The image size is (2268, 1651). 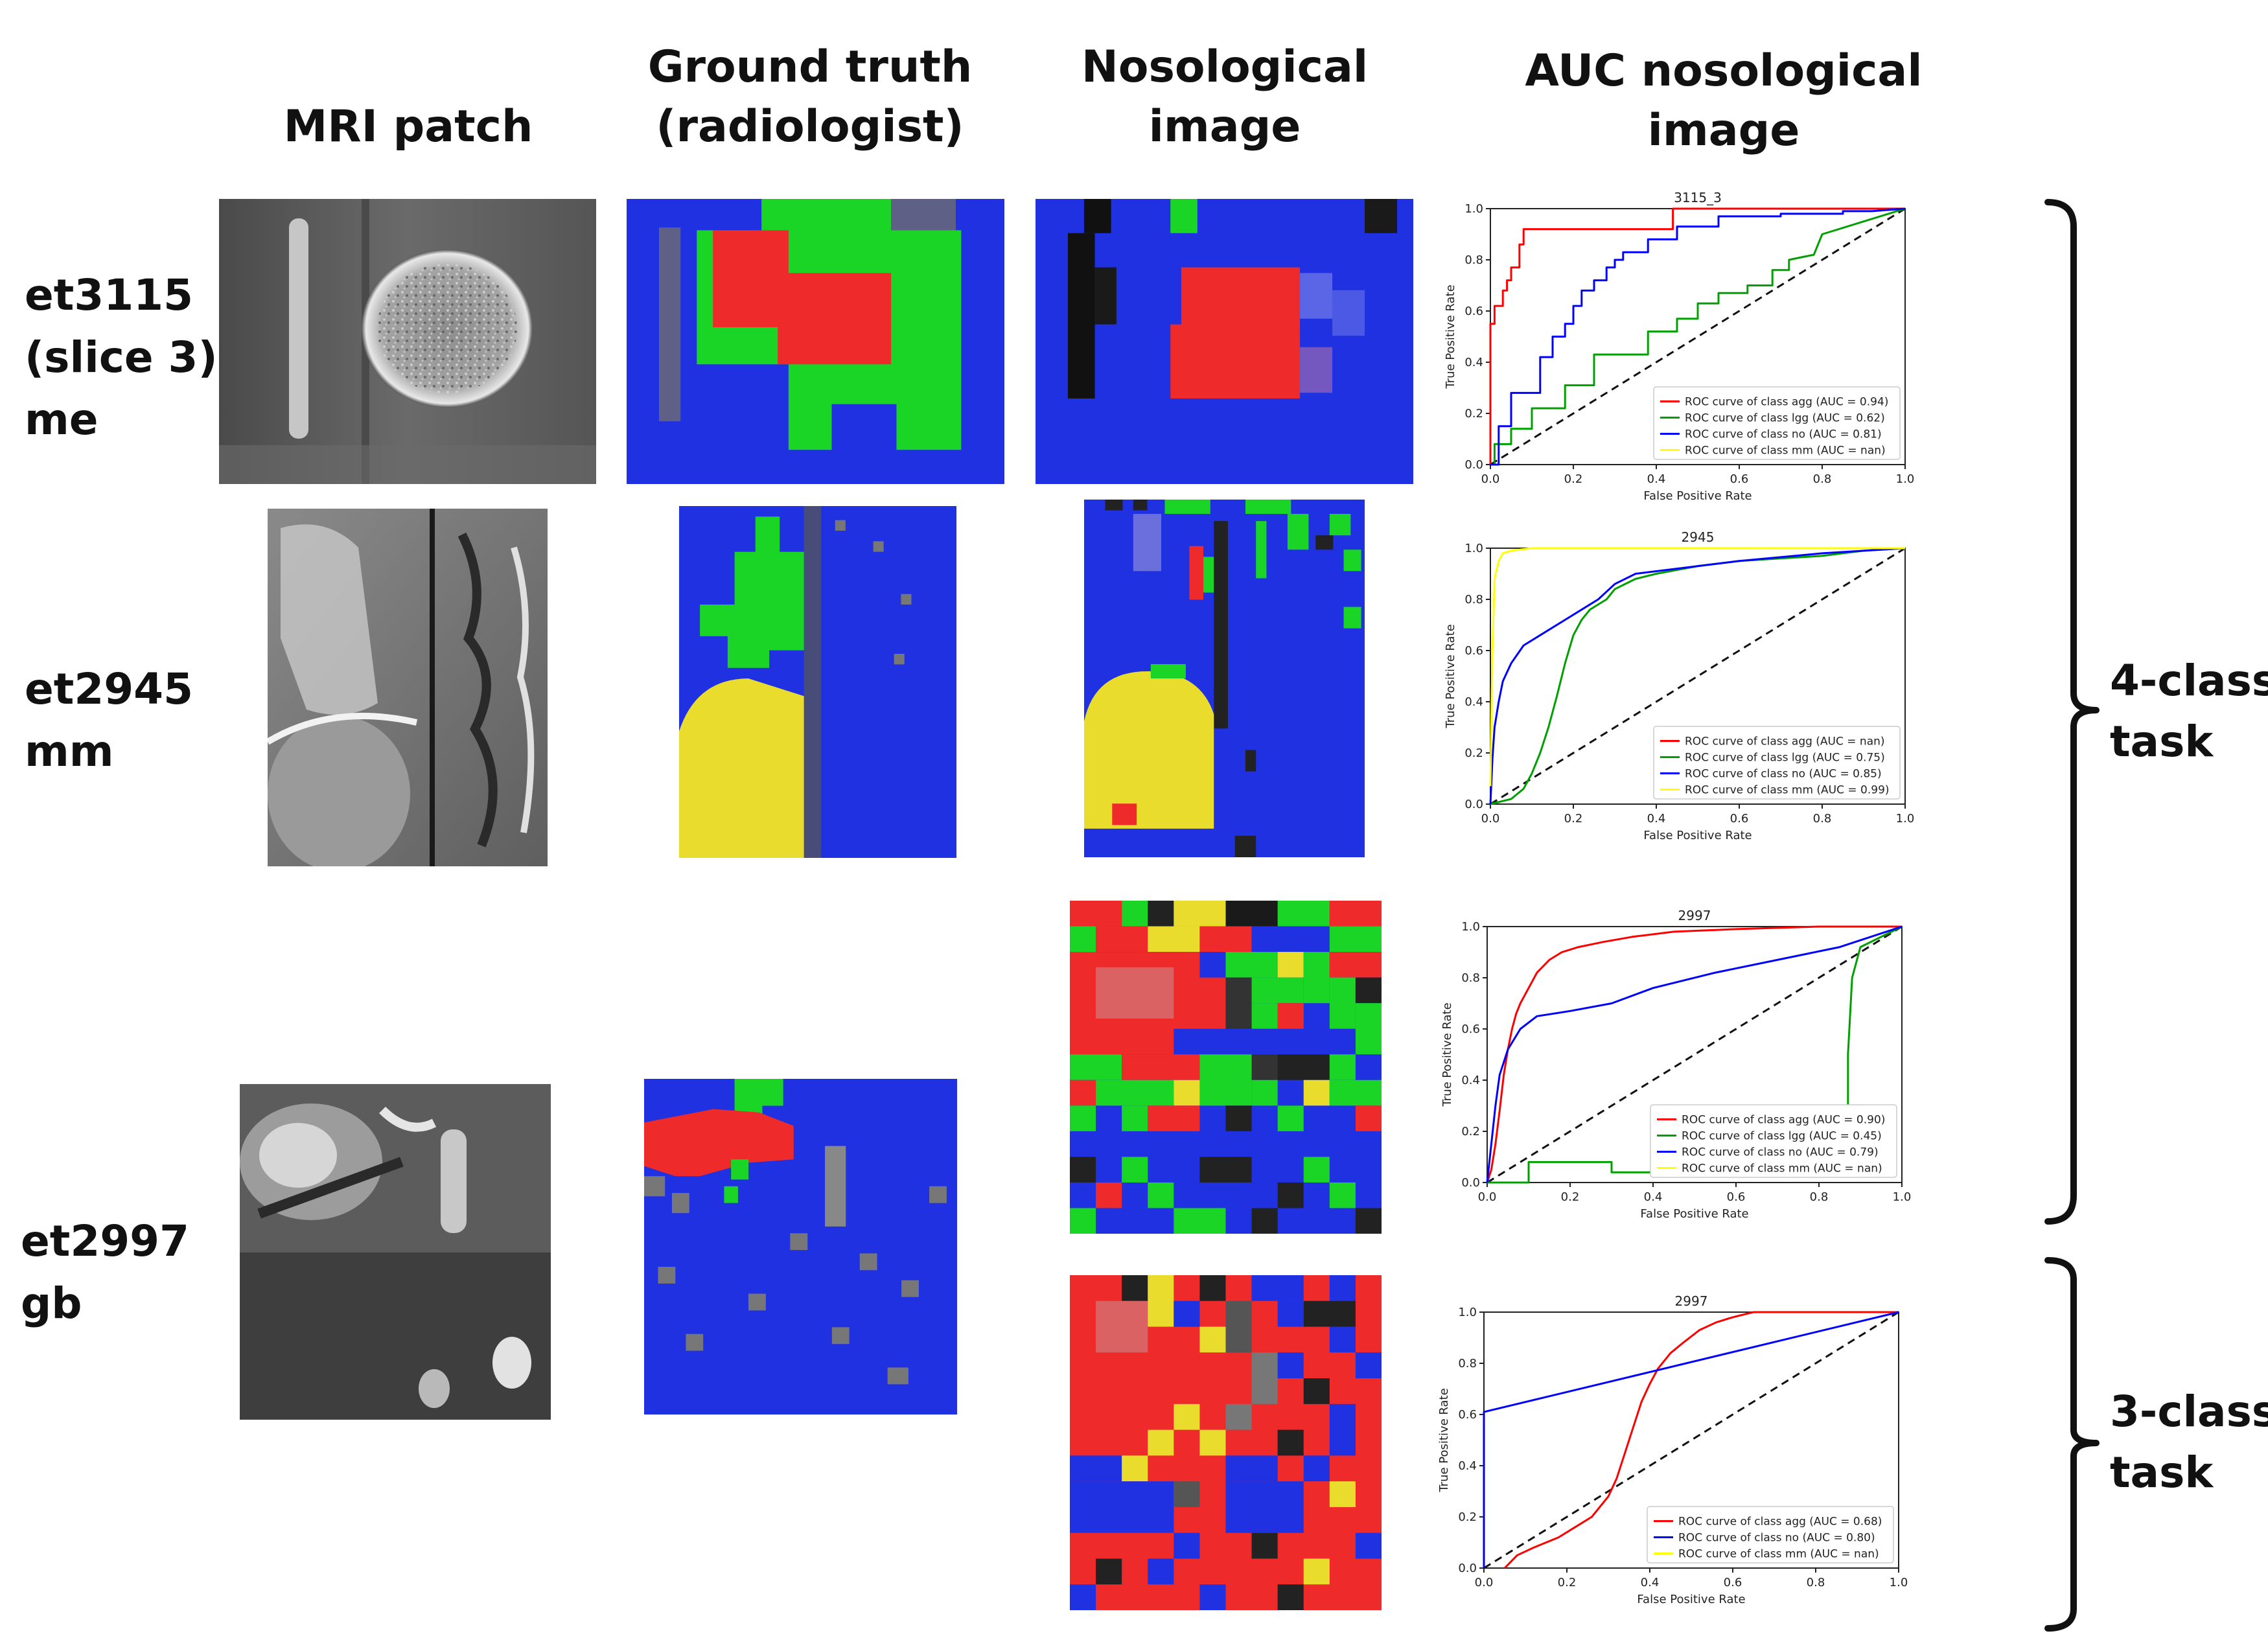 I want to click on legend-entry: ROC curve of class agg (AUC = 0.94), so click(x=1786, y=402).